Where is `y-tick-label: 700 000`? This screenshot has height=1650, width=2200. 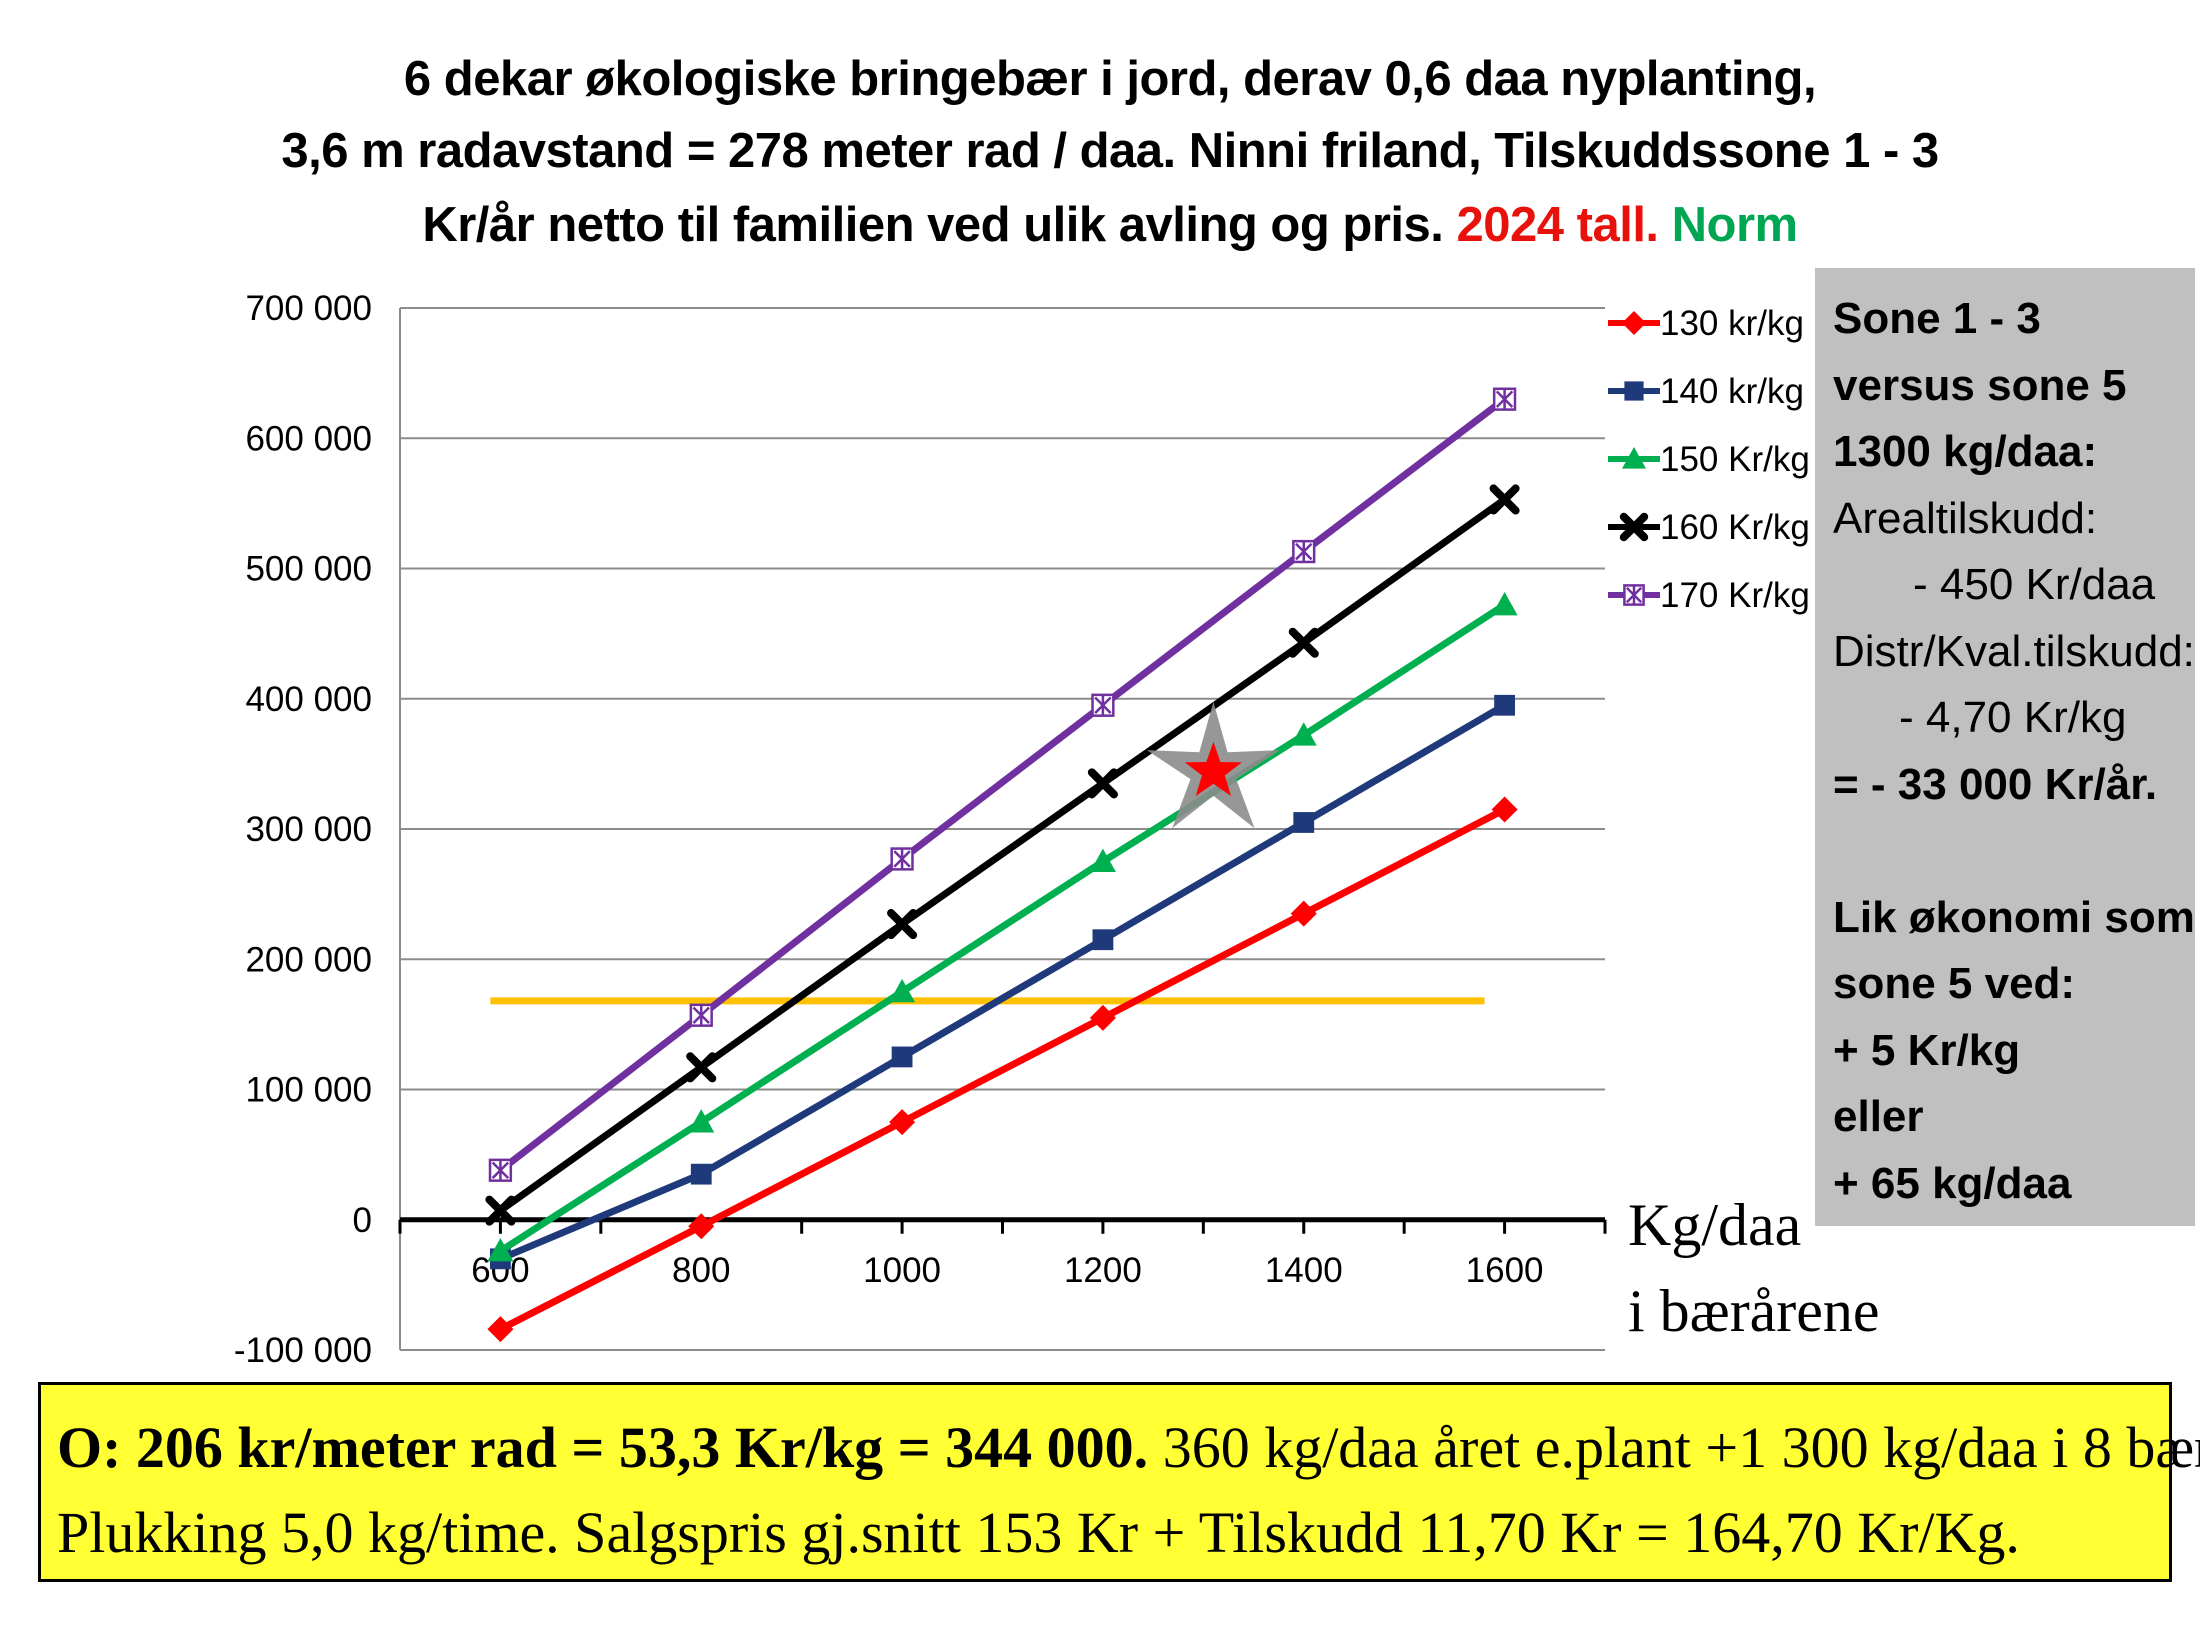 y-tick-label: 700 000 is located at coordinates (308, 308).